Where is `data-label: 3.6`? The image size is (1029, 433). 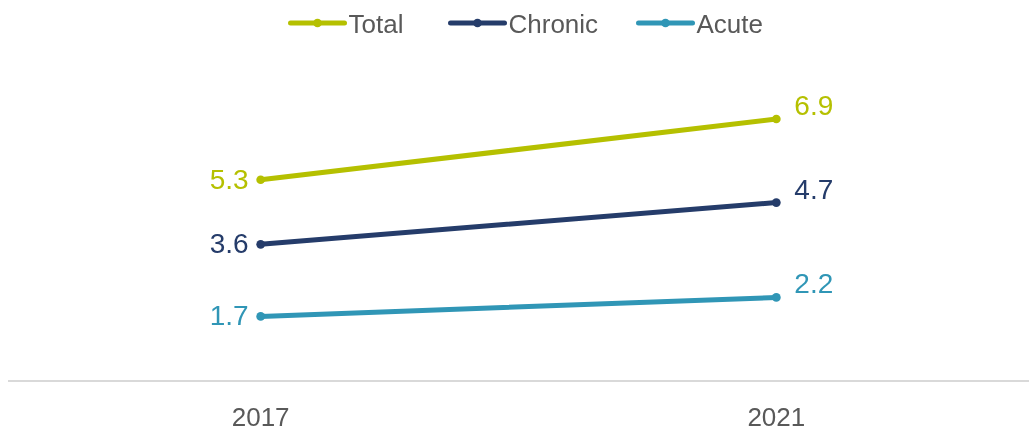 data-label: 3.6 is located at coordinates (229, 244).